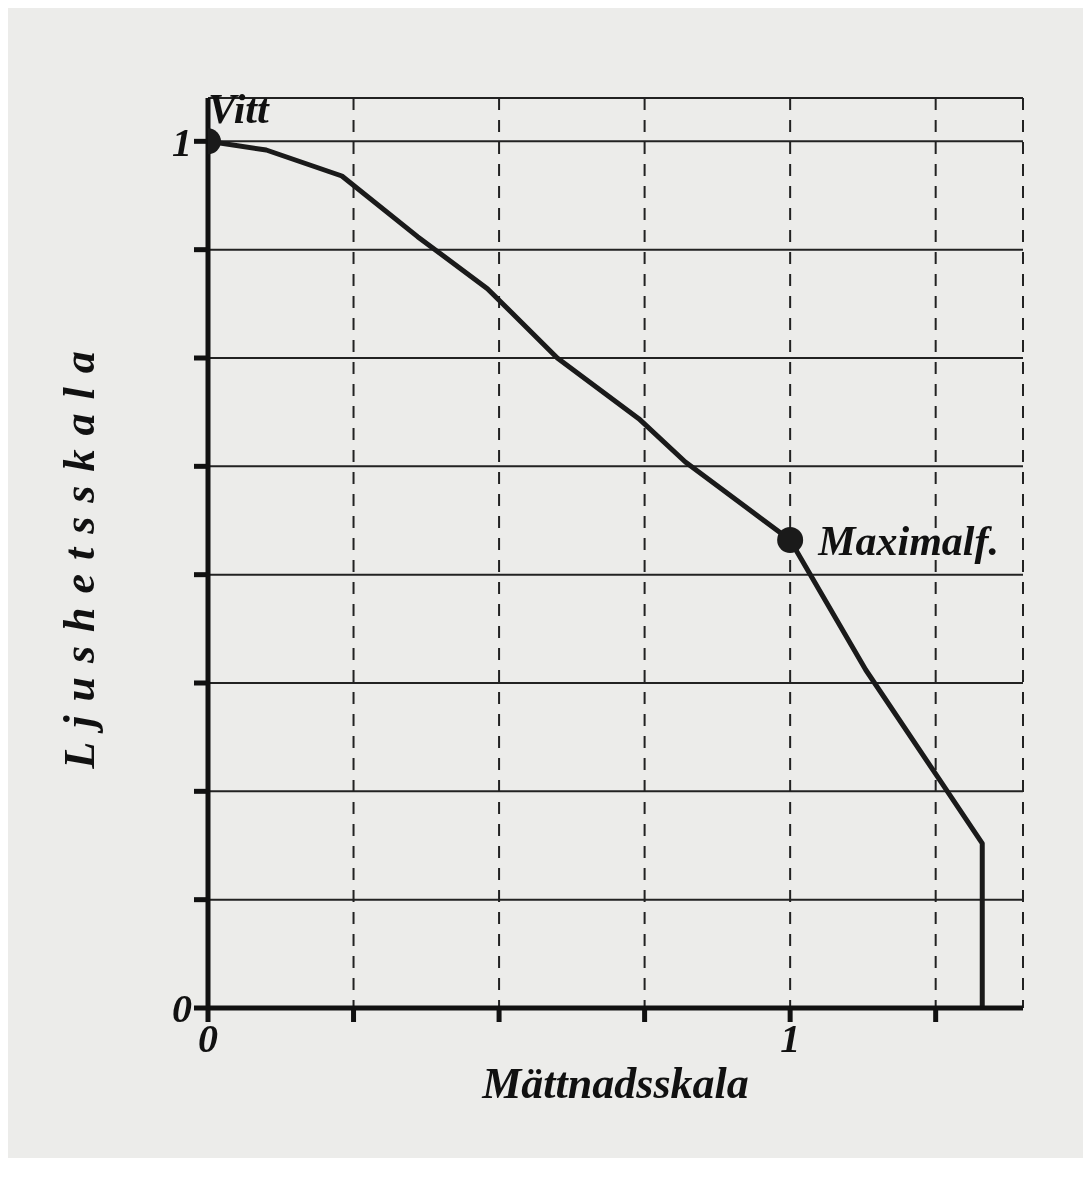  I want to click on y-axis-title: Ljushetsskala, so click(79, 553).